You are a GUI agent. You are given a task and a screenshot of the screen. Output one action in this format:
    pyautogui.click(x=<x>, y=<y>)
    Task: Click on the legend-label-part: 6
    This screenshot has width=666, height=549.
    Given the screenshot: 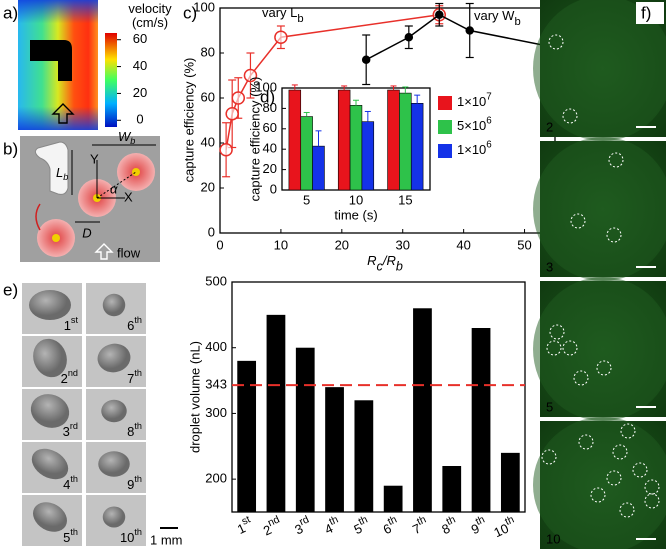 What is the action you would take?
    pyautogui.click(x=489, y=144)
    